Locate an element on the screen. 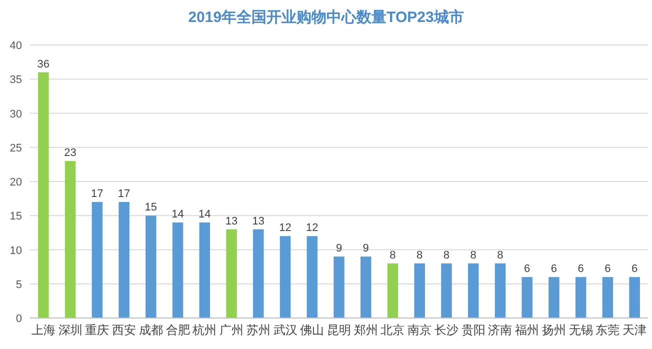 The height and width of the screenshot is (349, 652). x-tick-label: 北京 is located at coordinates (392, 330).